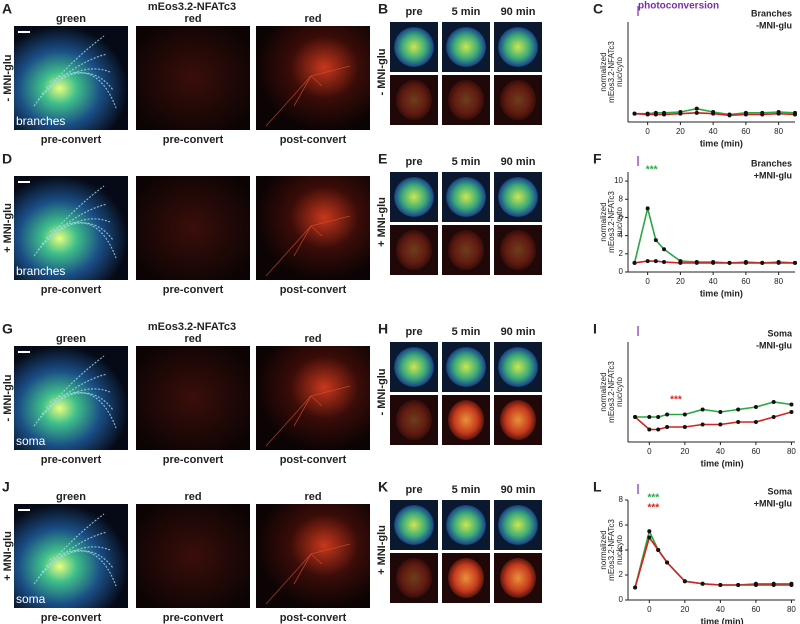  What do you see at coordinates (713, 558) in the screenshot?
I see `series-line` at bounding box center [713, 558].